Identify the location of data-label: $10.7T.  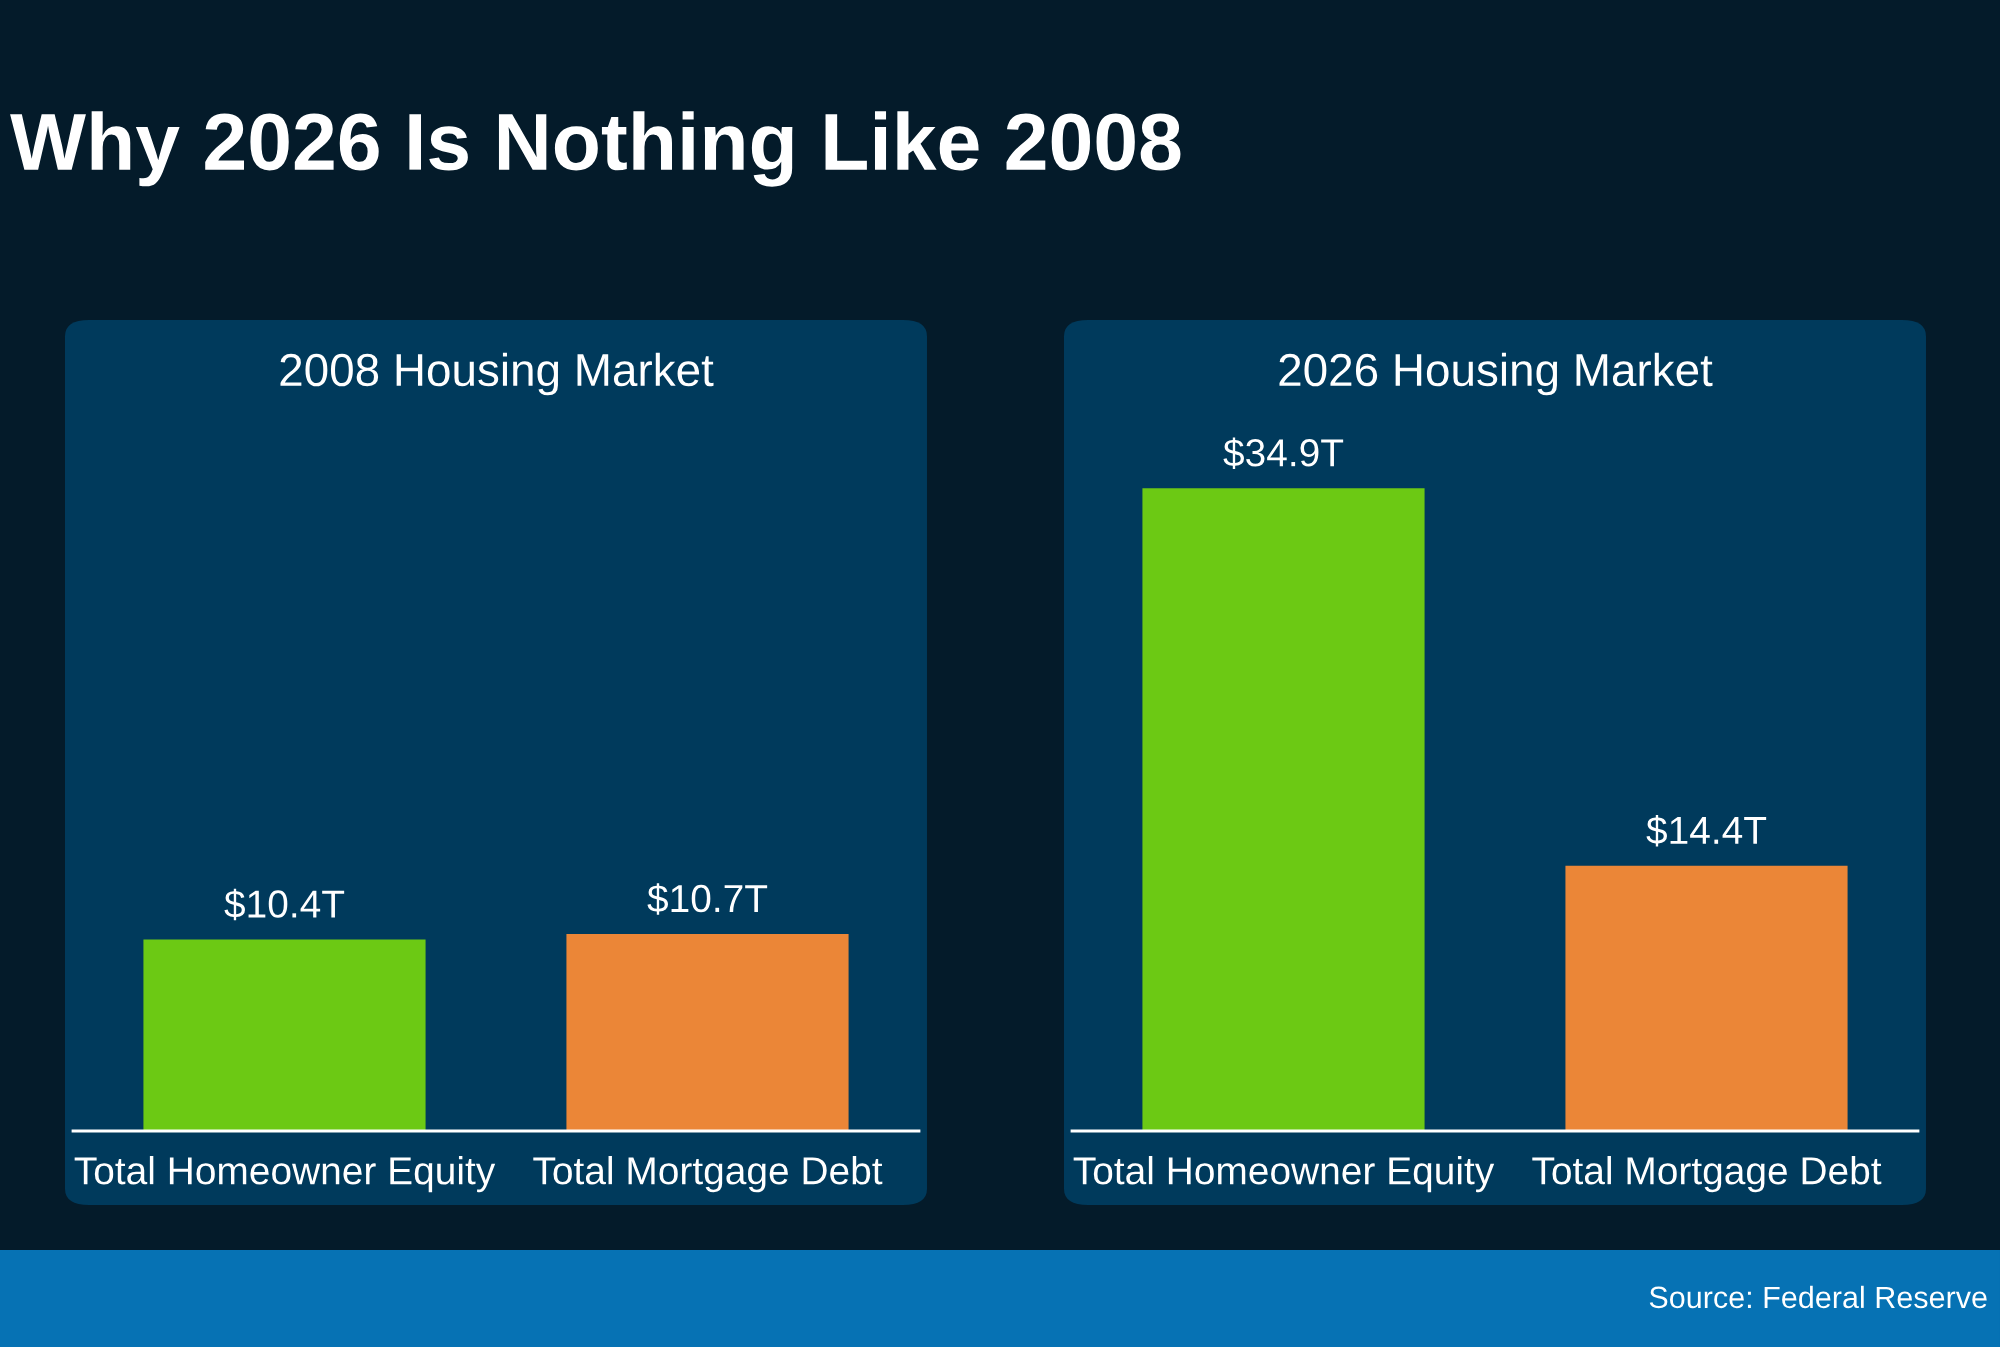
(707, 899).